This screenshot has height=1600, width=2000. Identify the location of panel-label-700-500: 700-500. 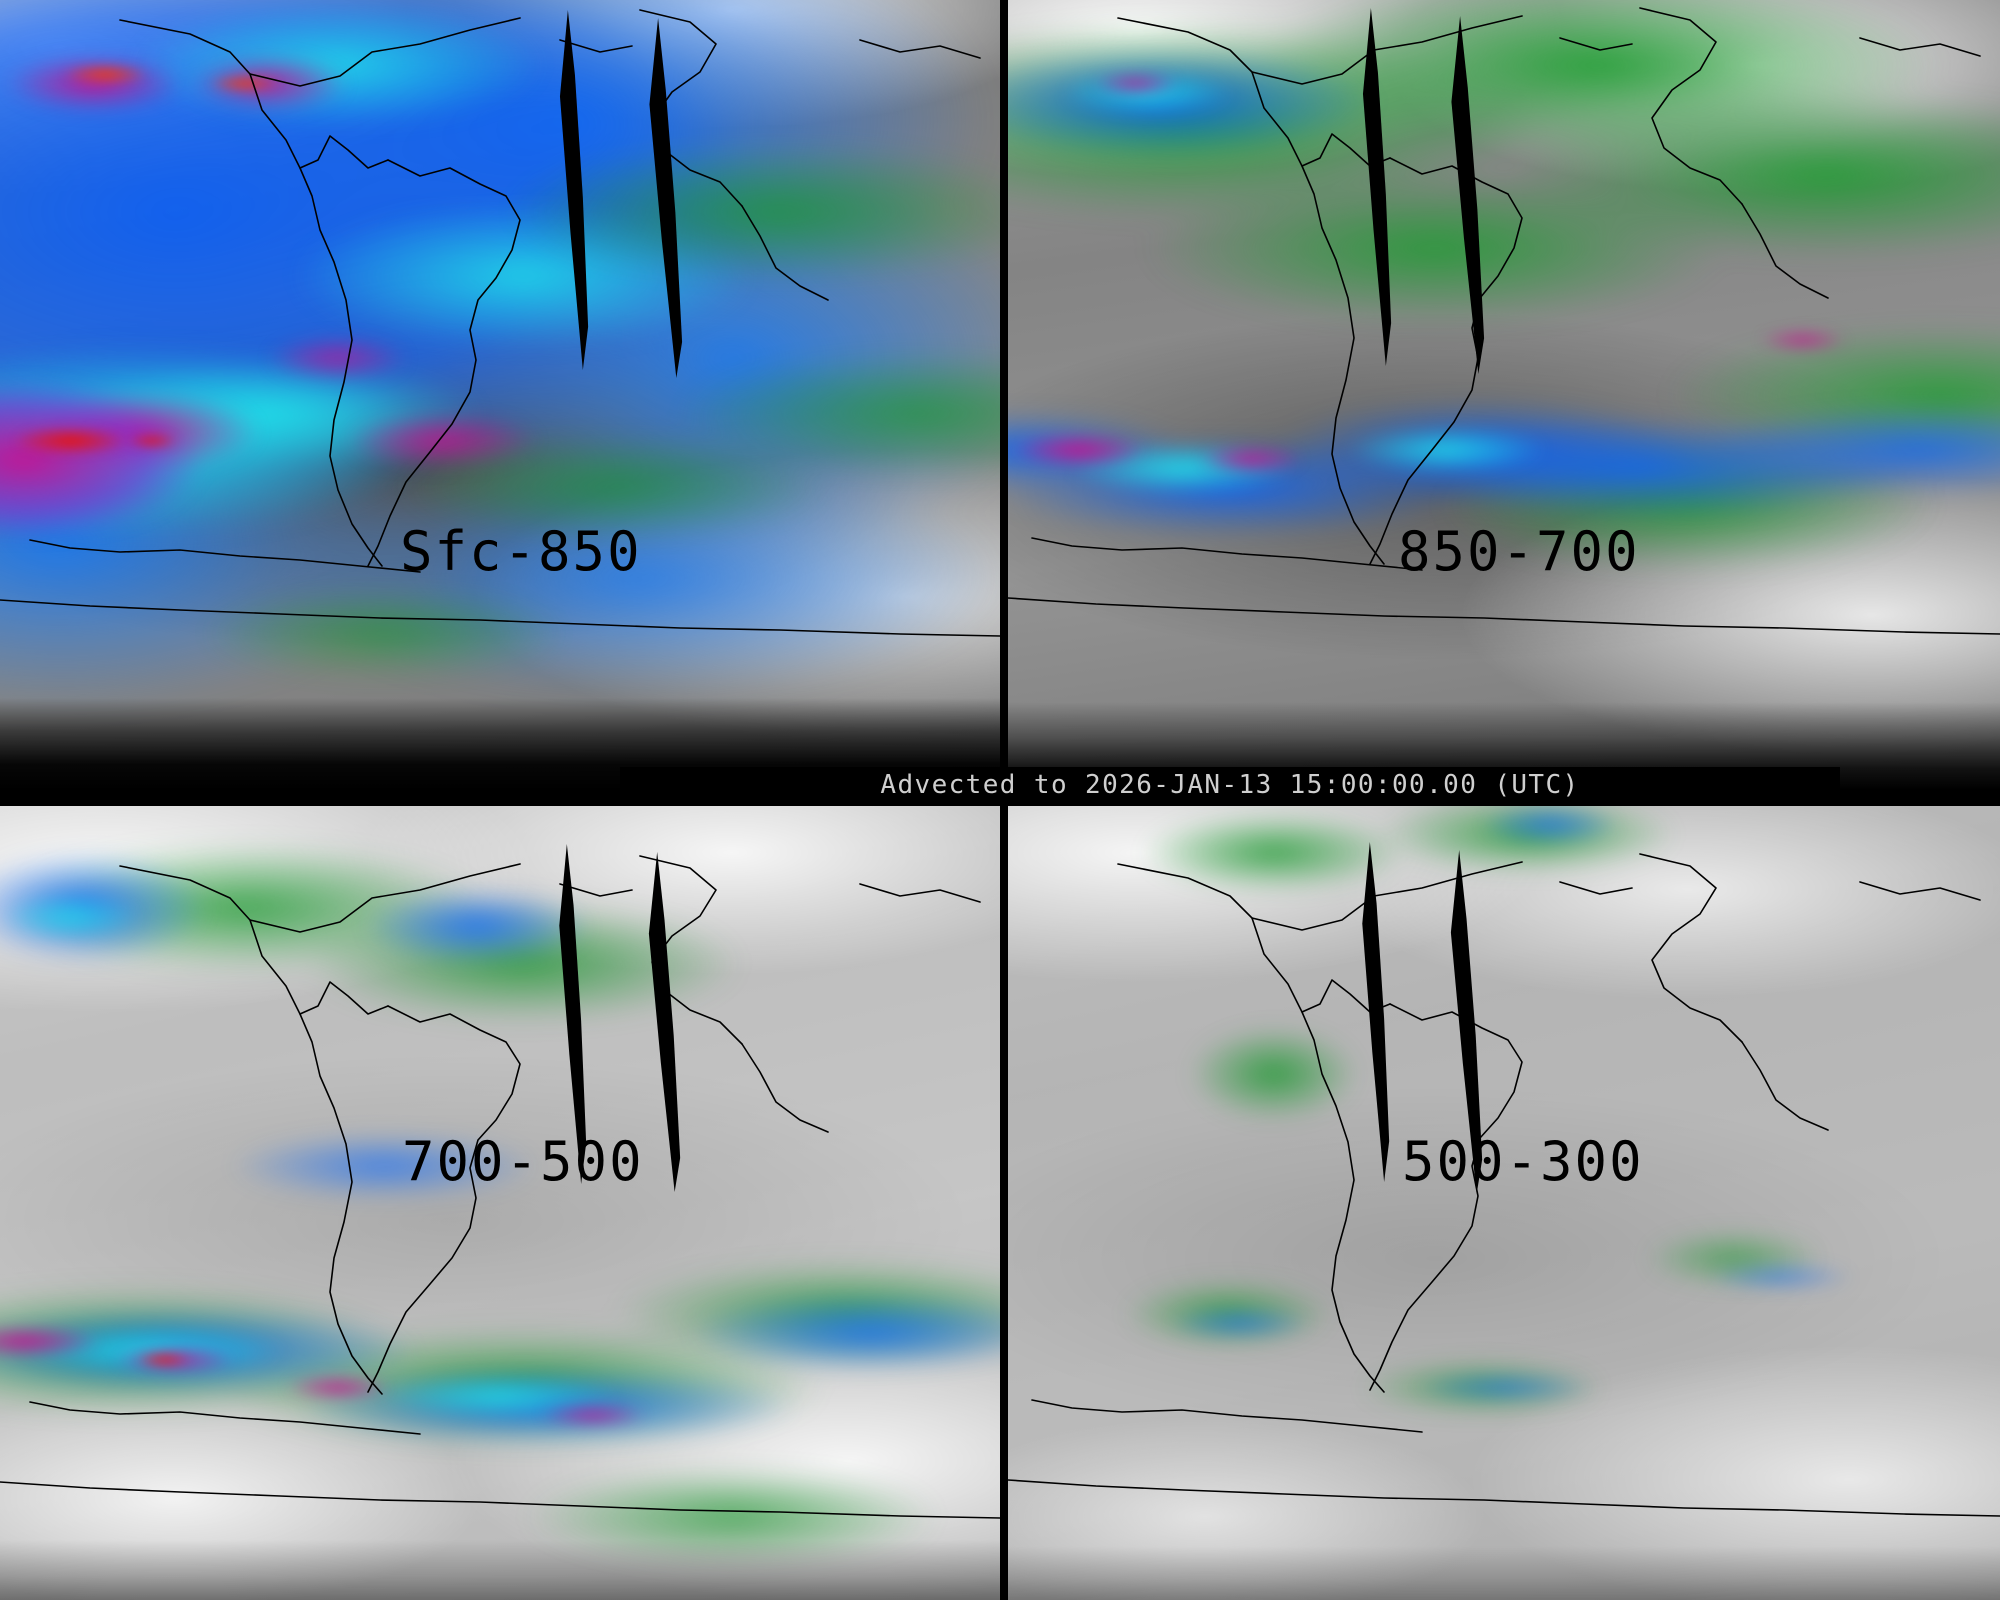
(523, 1161).